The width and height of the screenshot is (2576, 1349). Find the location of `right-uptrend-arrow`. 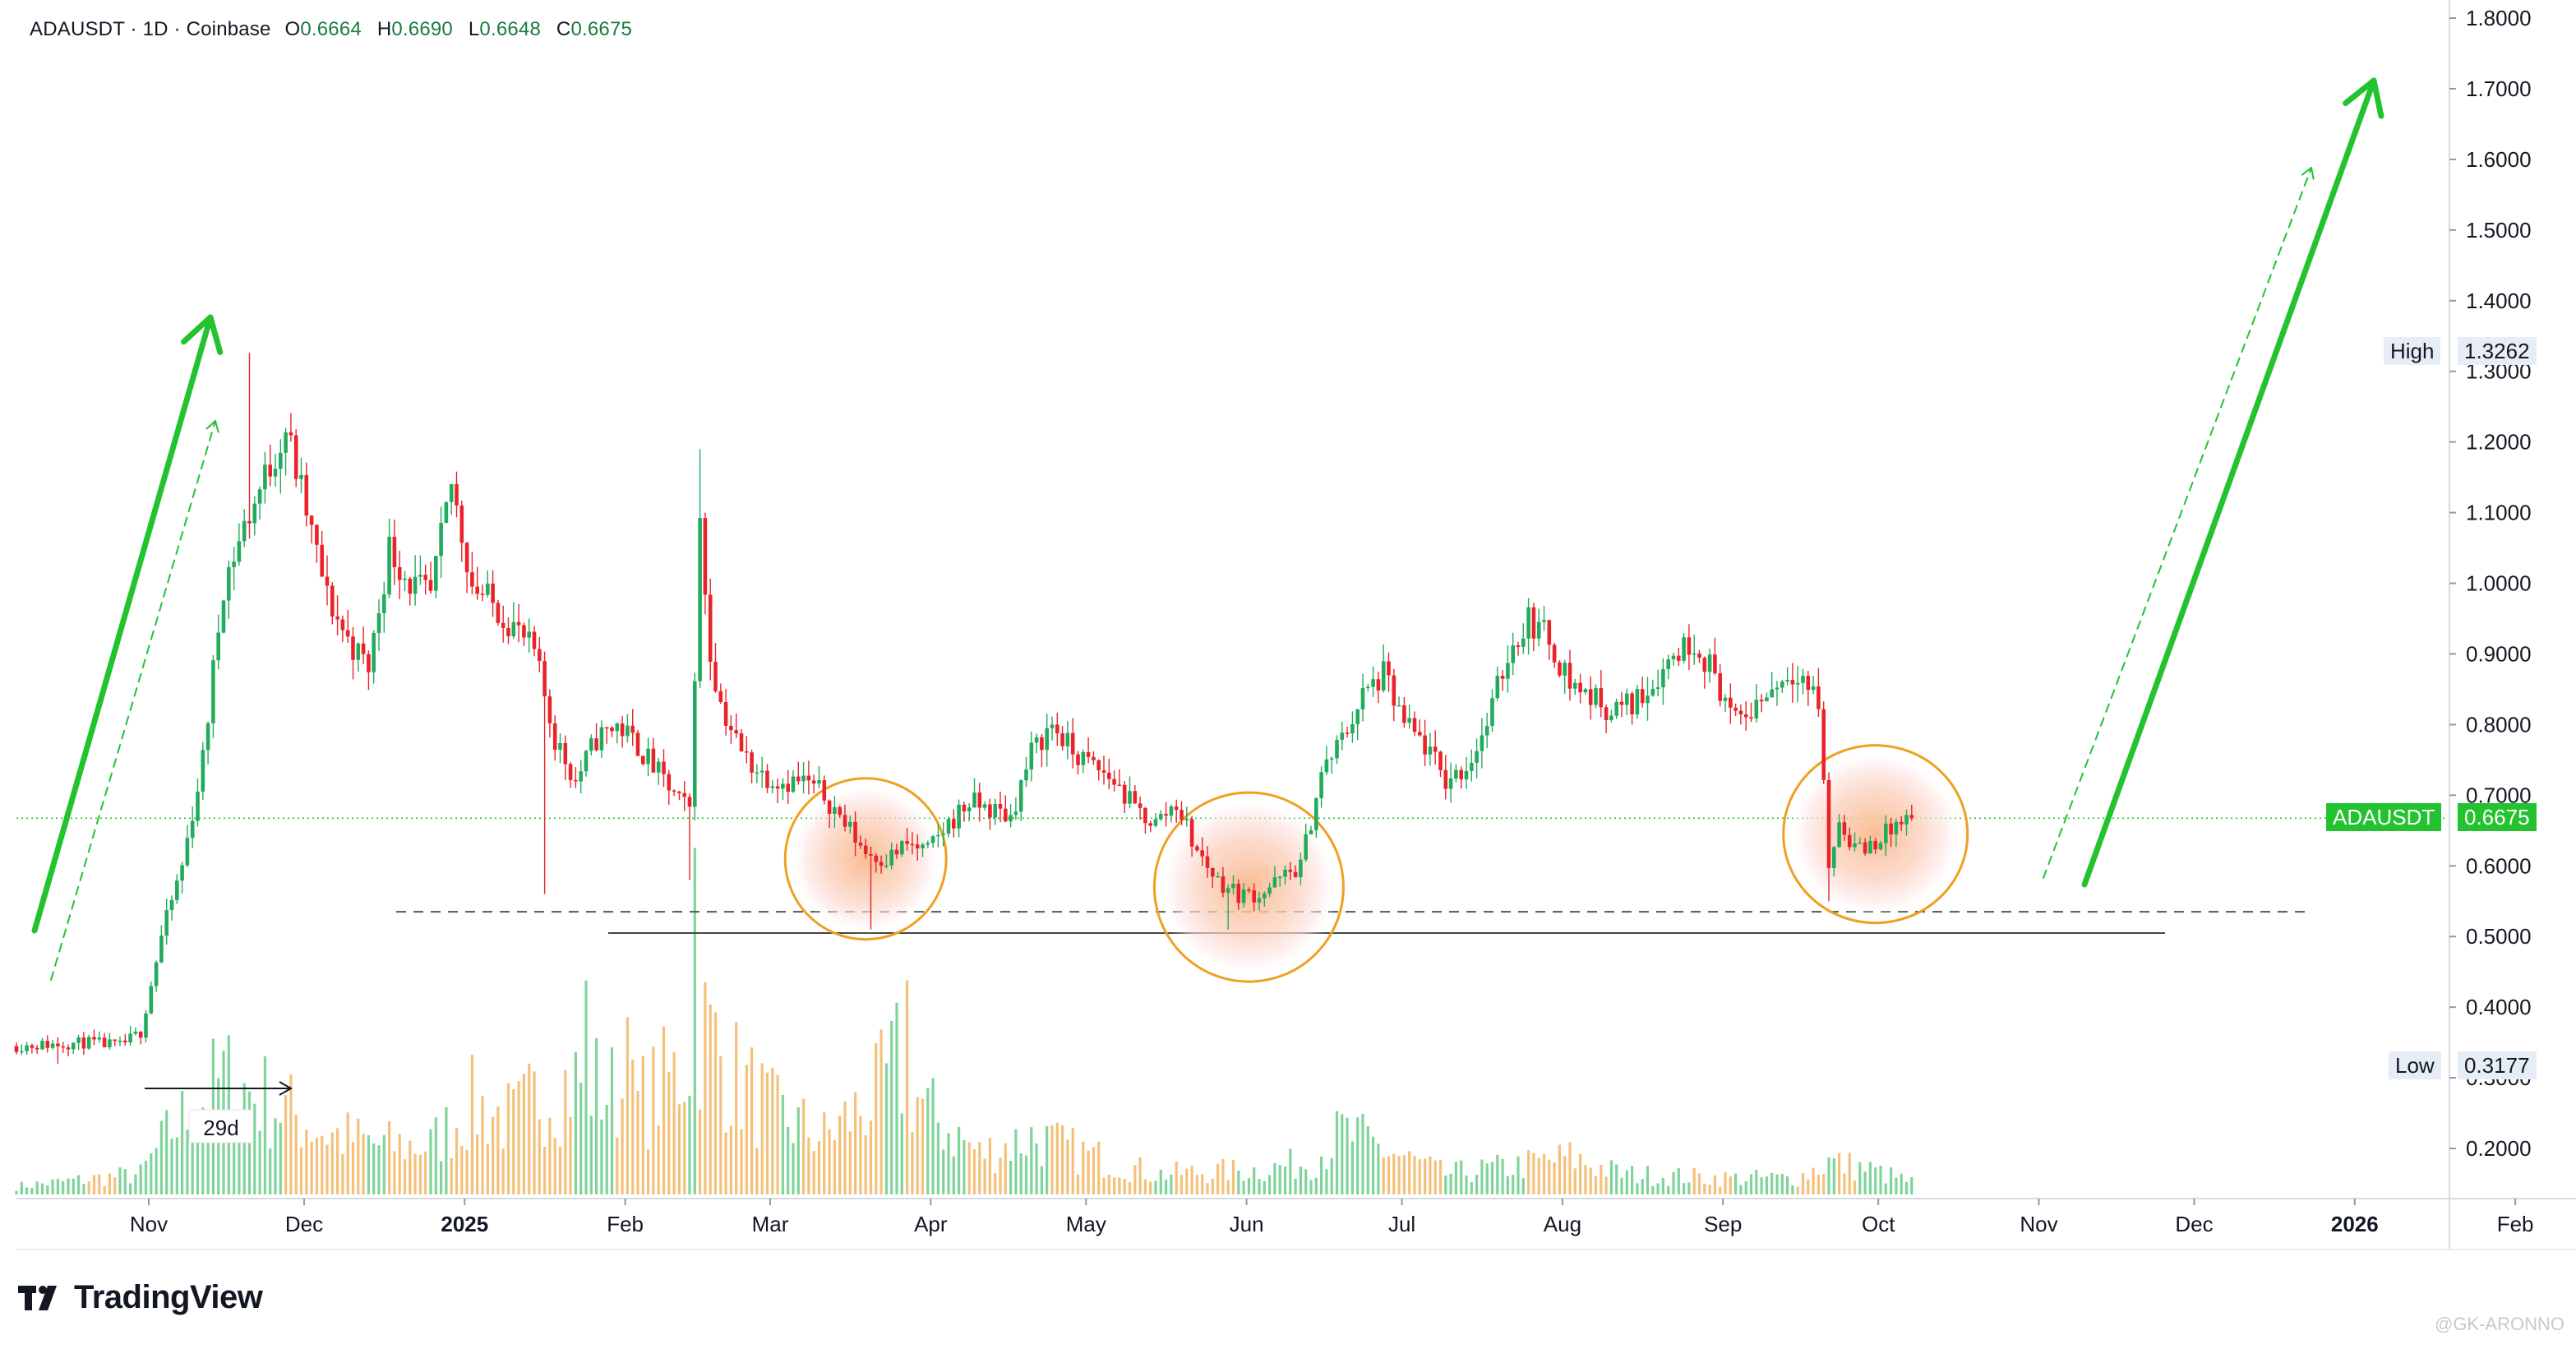

right-uptrend-arrow is located at coordinates (2229, 483).